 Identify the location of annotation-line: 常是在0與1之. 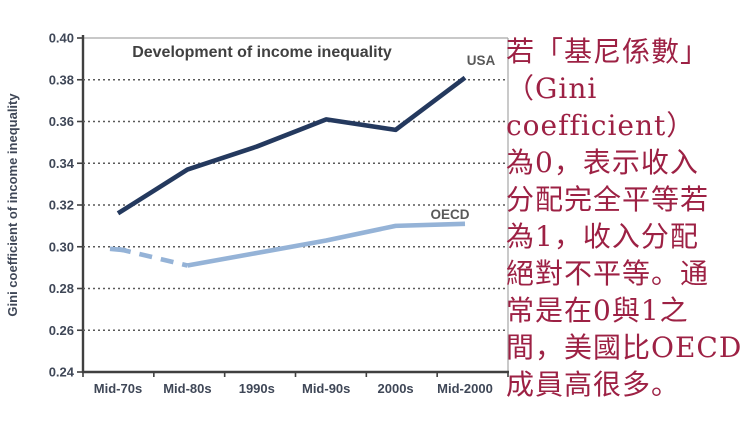
(597, 310).